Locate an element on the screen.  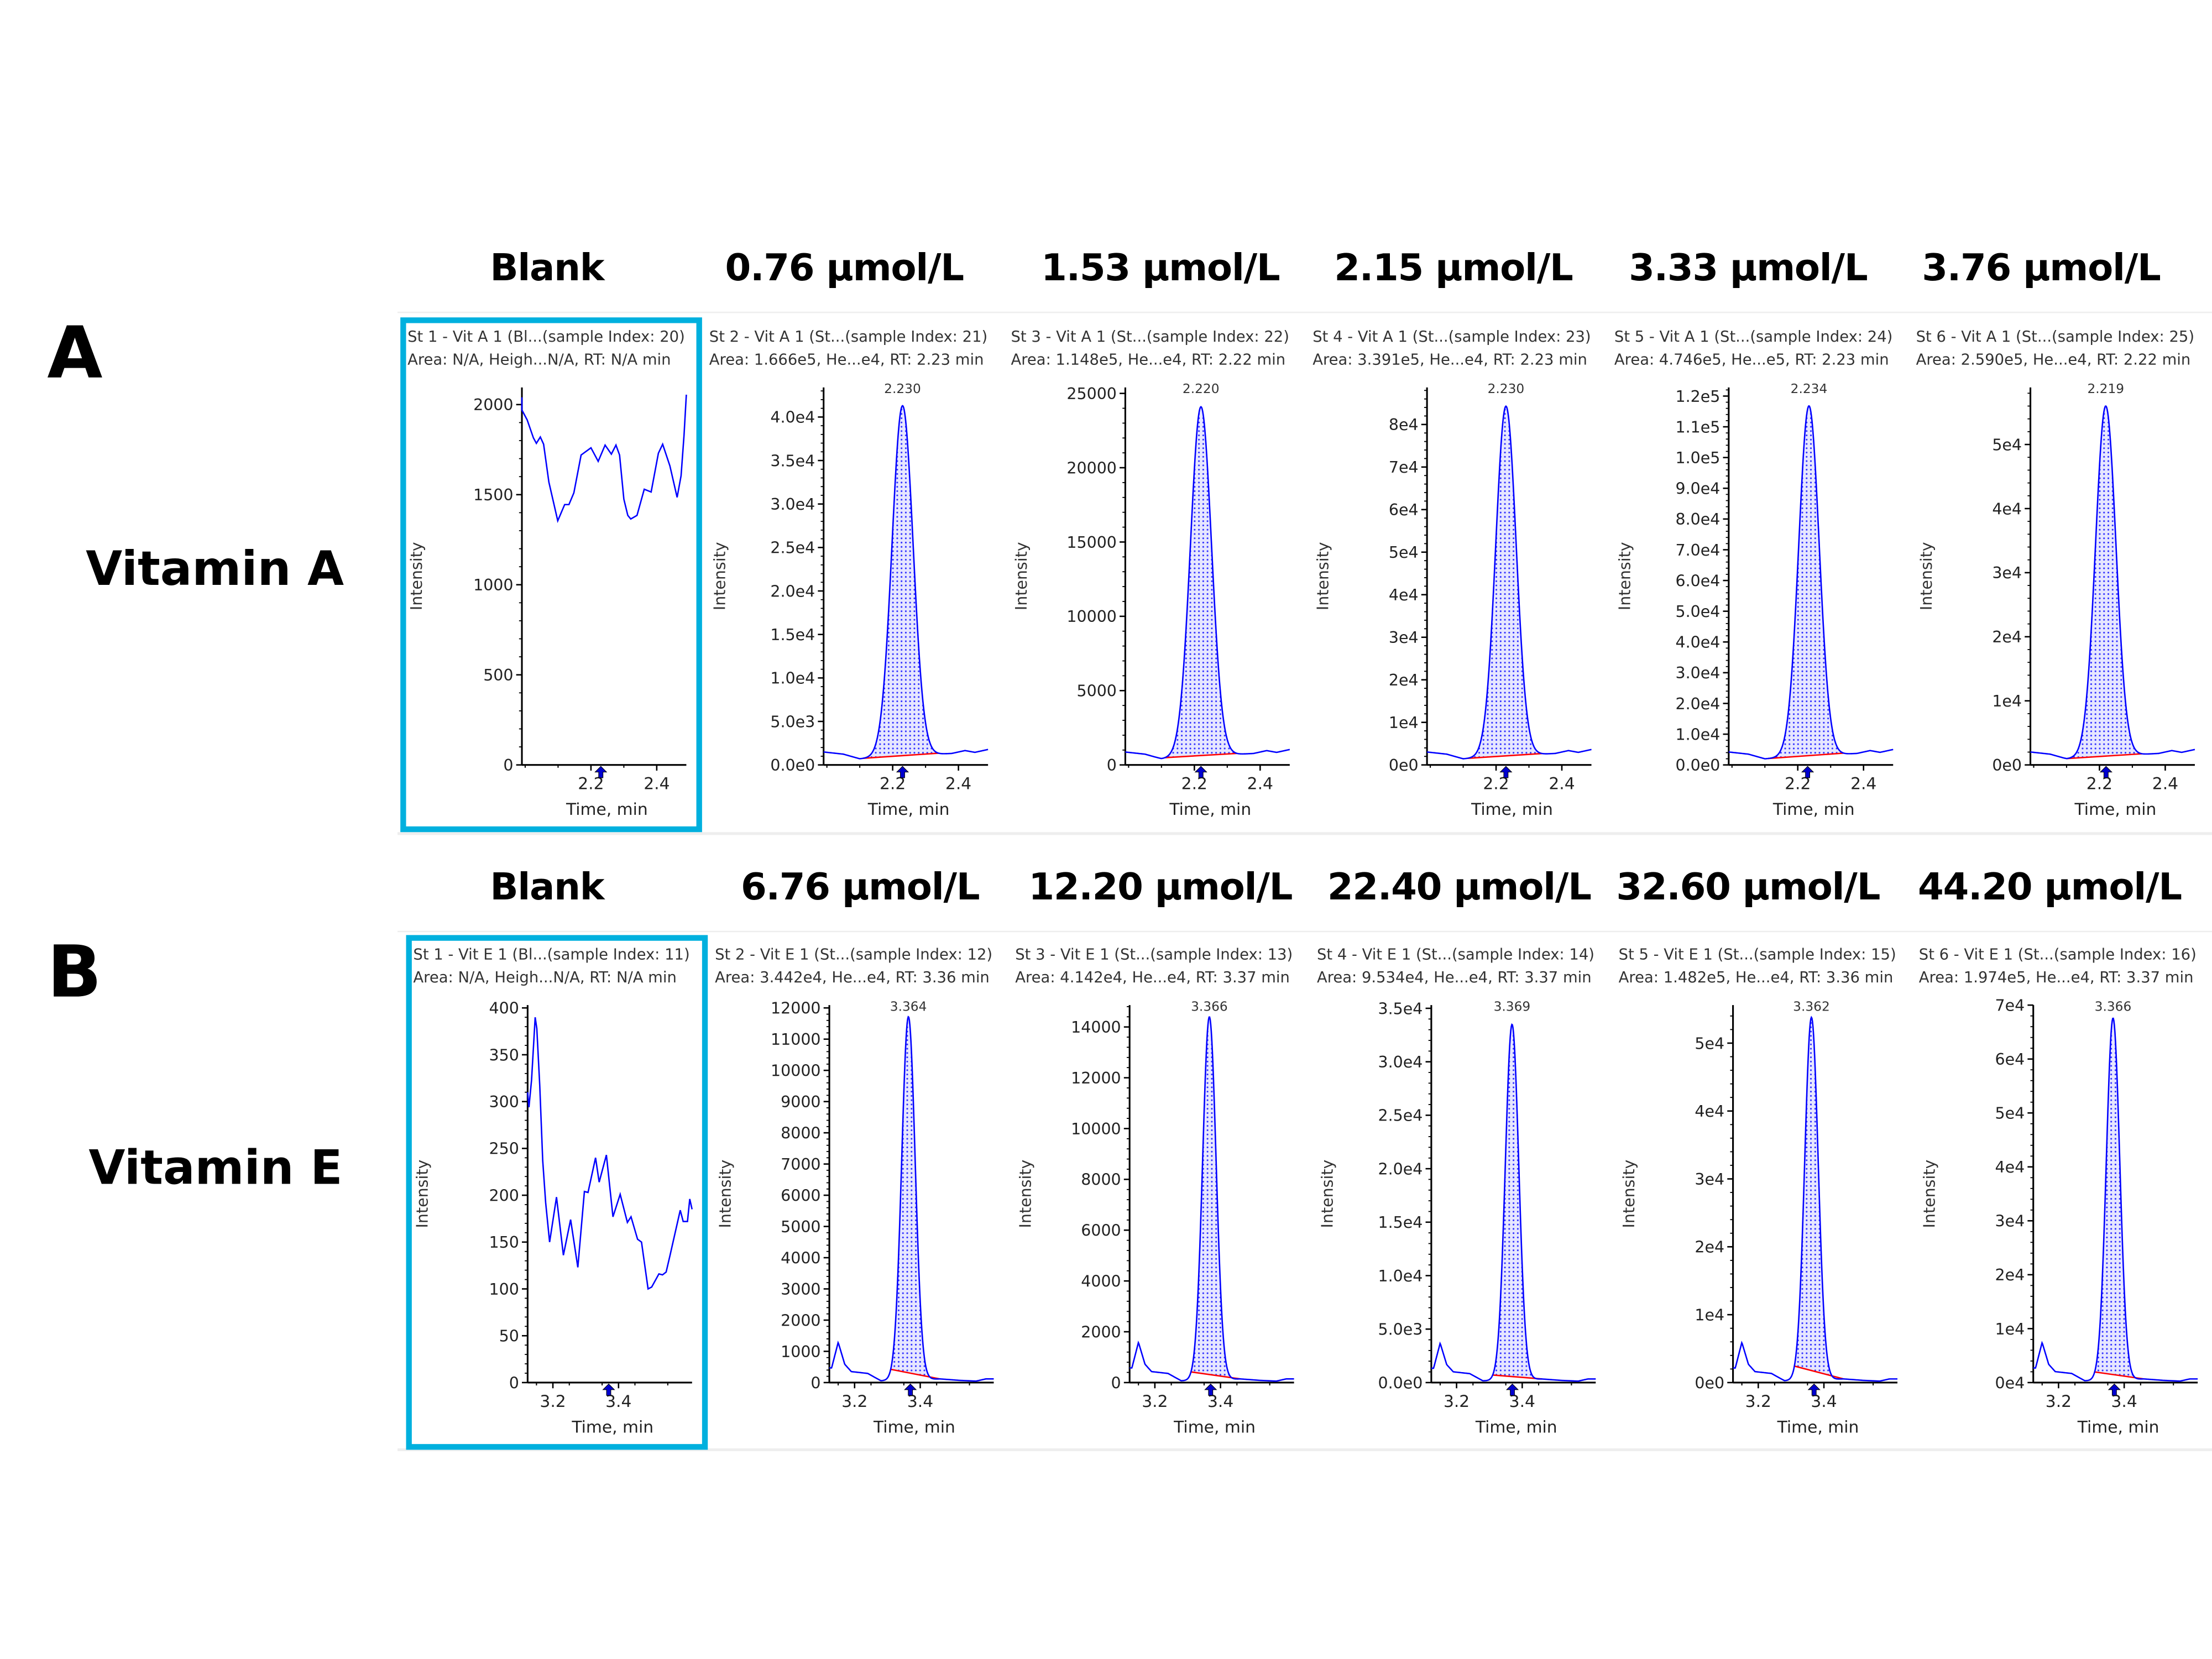
y-tick-label: 7000 is located at coordinates (800, 1164).